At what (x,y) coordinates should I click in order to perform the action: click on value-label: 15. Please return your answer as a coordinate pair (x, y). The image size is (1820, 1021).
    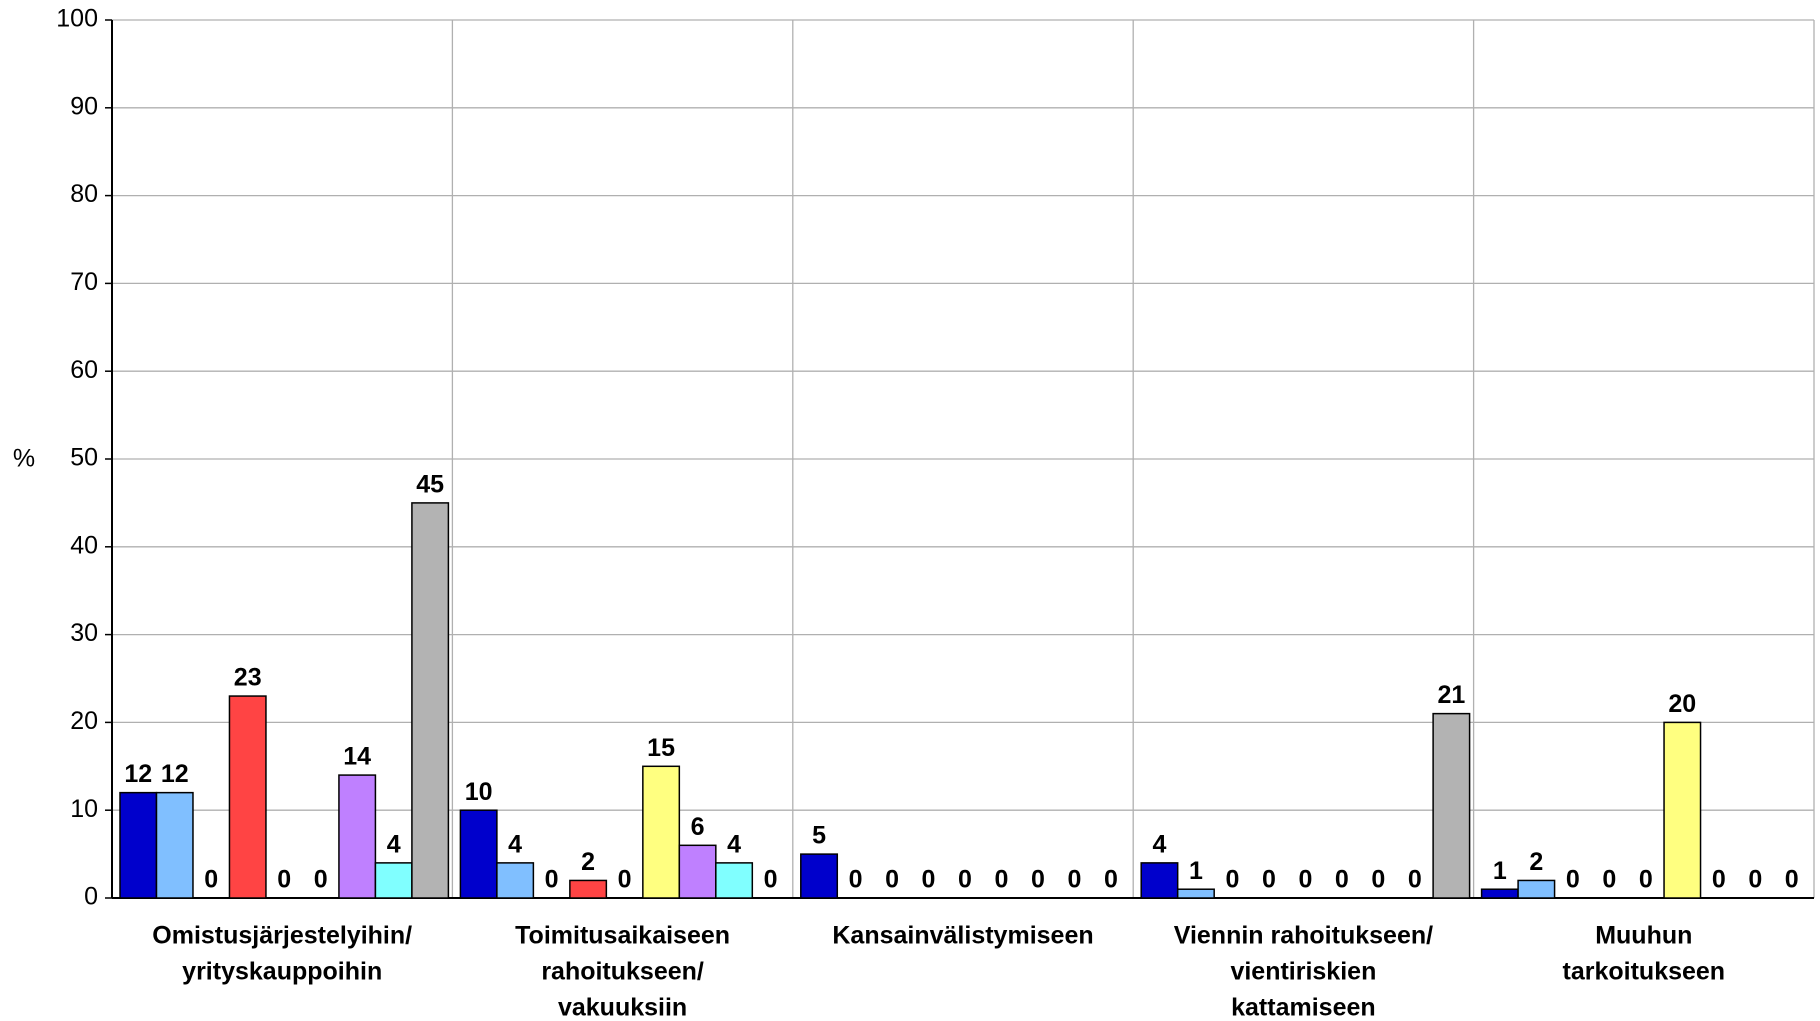
    Looking at the image, I should click on (661, 748).